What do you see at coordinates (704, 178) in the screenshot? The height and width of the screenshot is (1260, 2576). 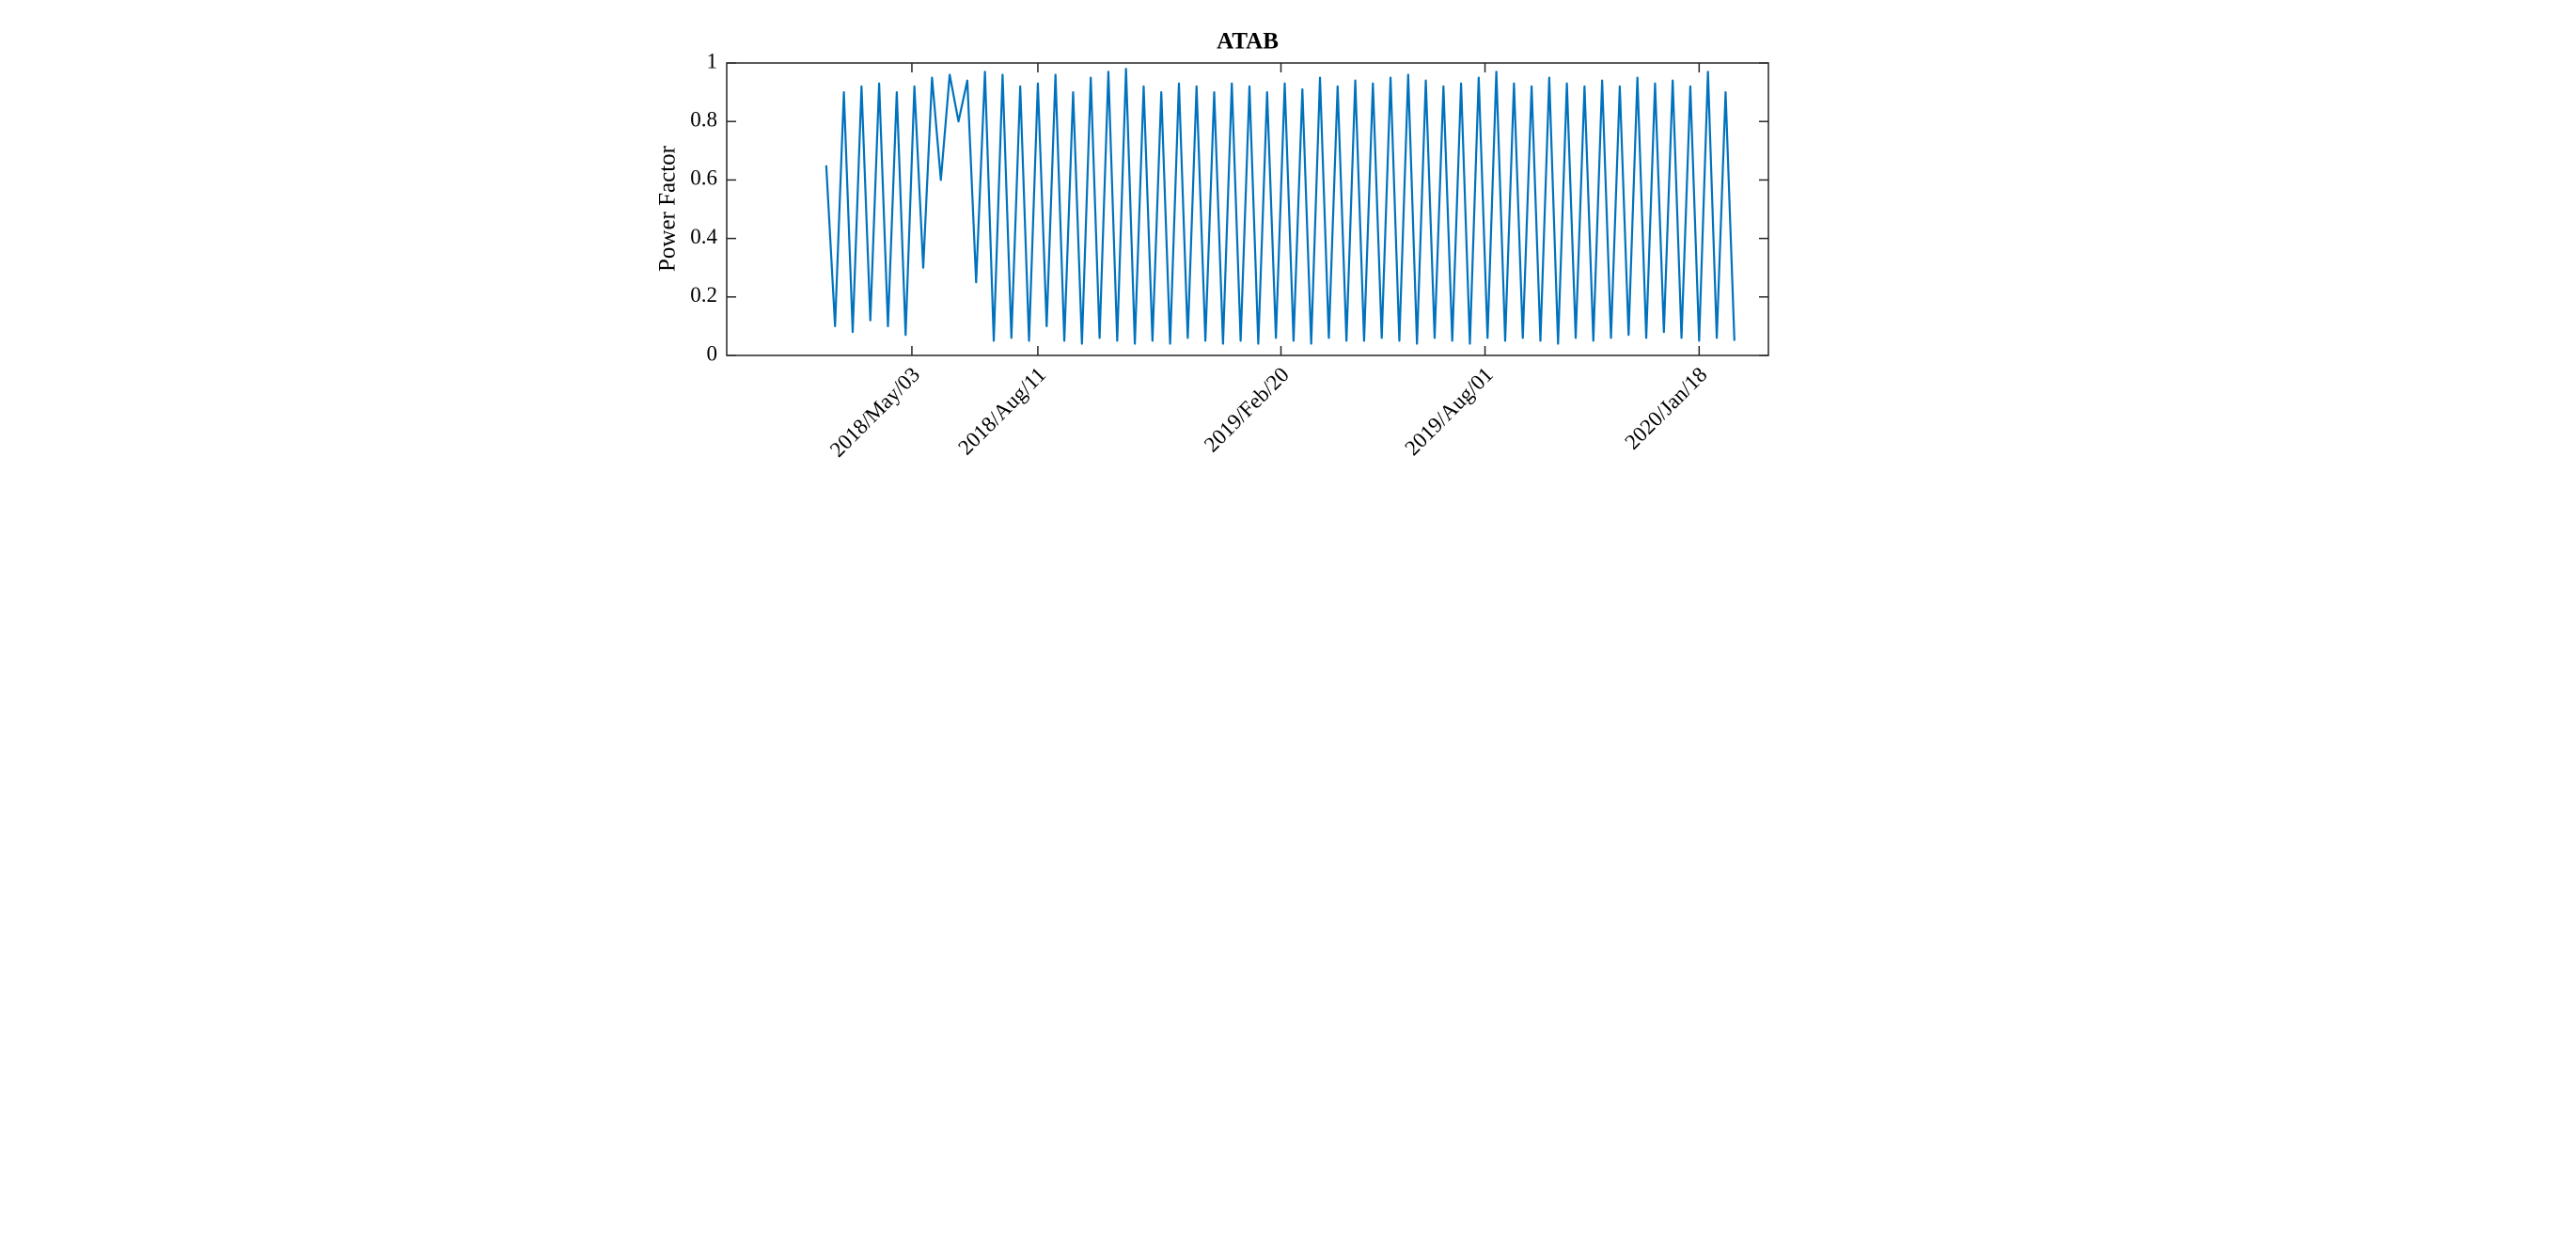 I see `y-tick-label: 0.6` at bounding box center [704, 178].